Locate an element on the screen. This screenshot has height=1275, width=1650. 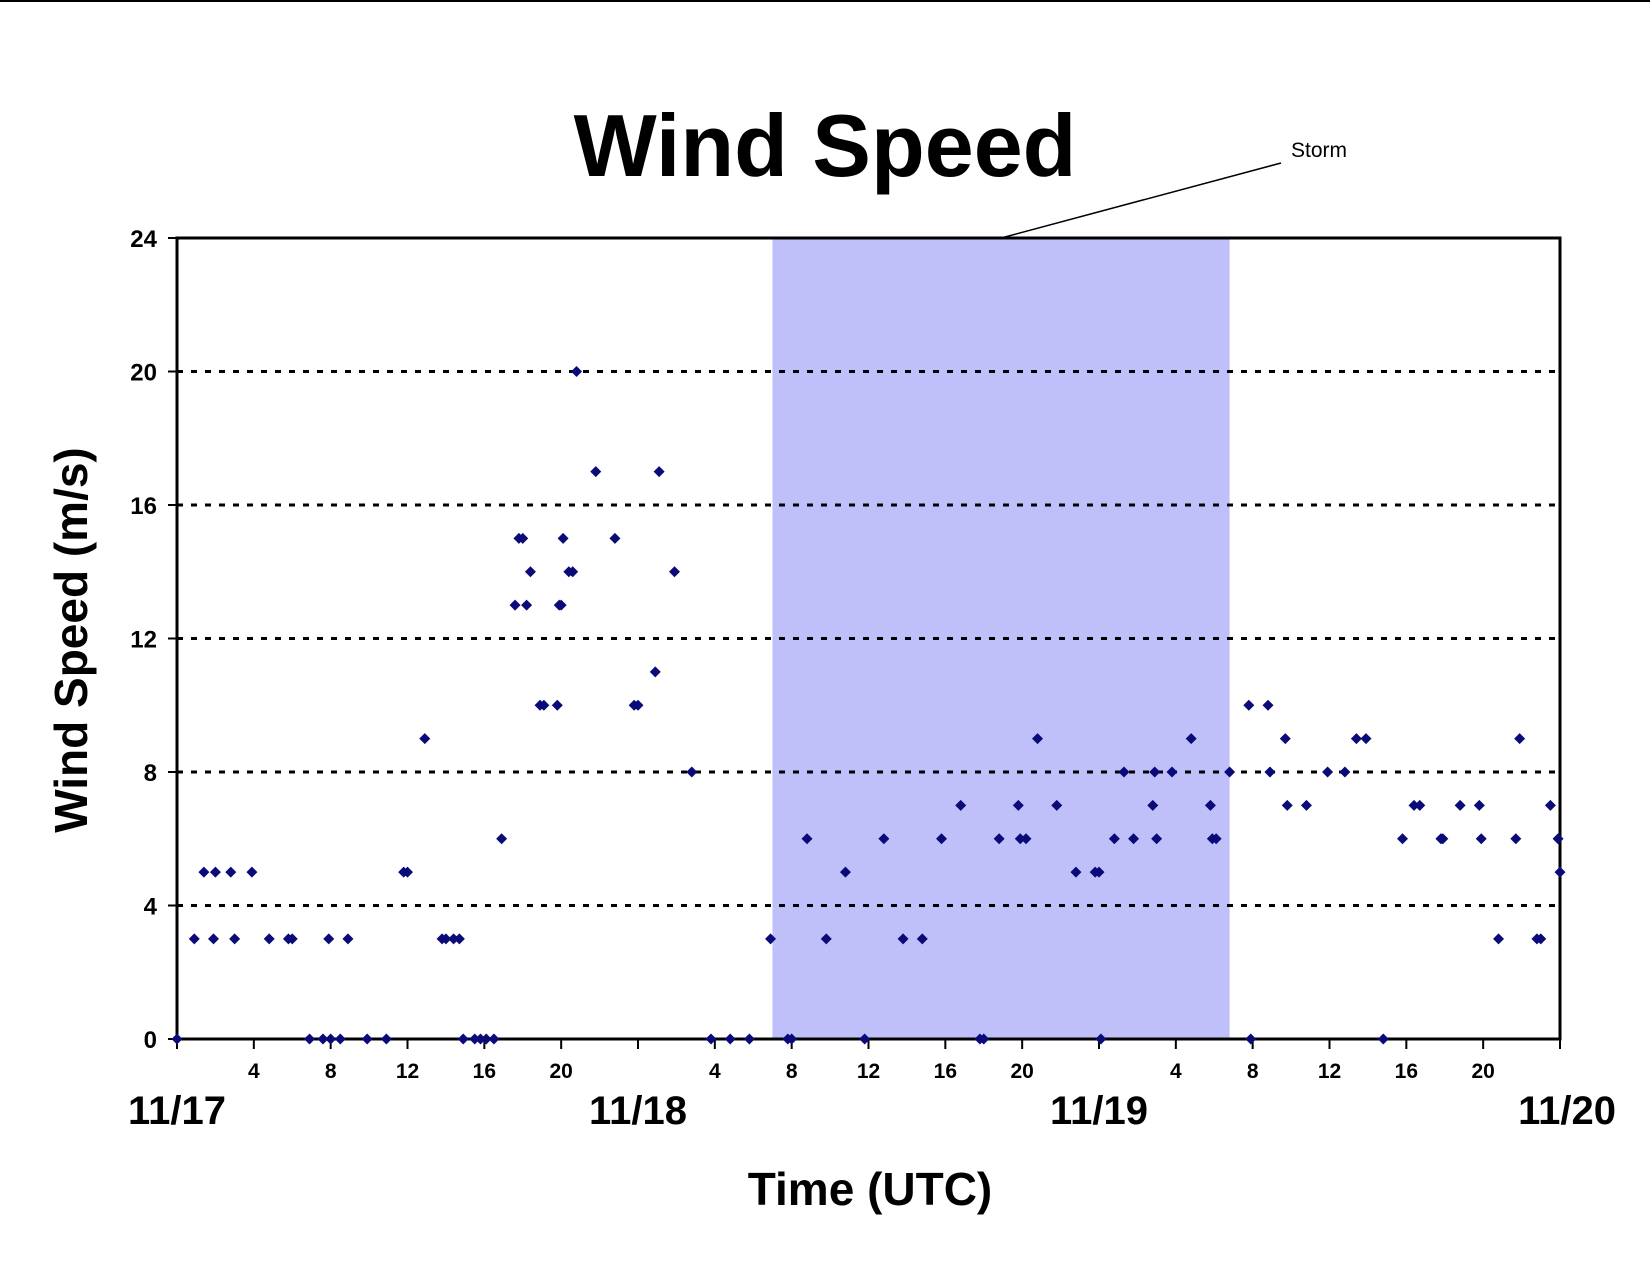
y-axis-title: Wind Speed (m/s) is located at coordinates (71, 640).